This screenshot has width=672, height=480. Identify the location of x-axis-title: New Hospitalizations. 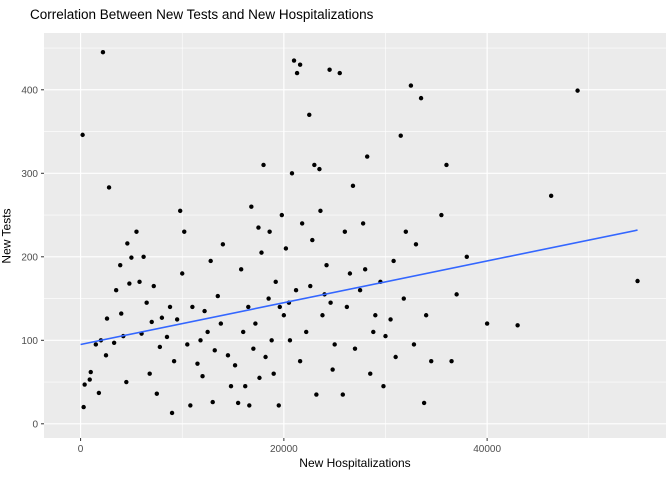
(355, 463).